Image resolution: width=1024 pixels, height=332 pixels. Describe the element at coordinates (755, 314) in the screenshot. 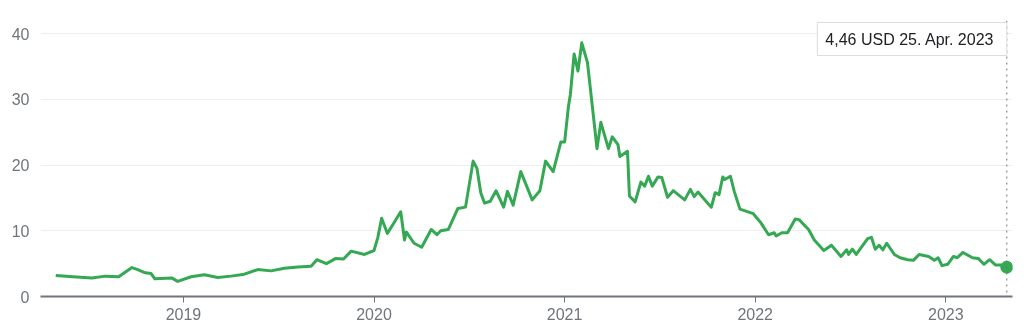

I see `x-tick-label: 2022` at that location.